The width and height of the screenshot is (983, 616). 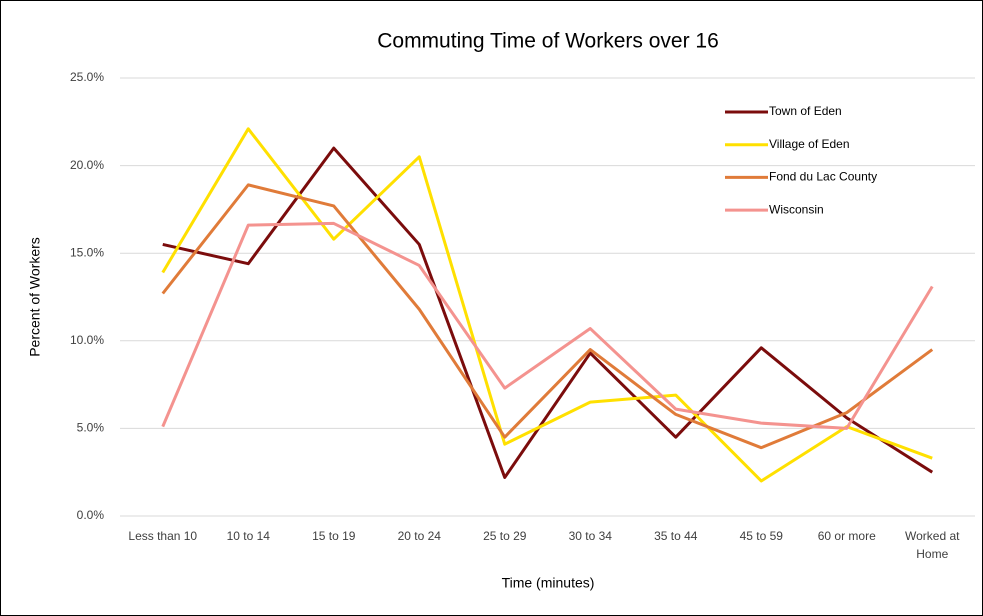 What do you see at coordinates (334, 536) in the screenshot?
I see `x-tick-label: 15 to 19` at bounding box center [334, 536].